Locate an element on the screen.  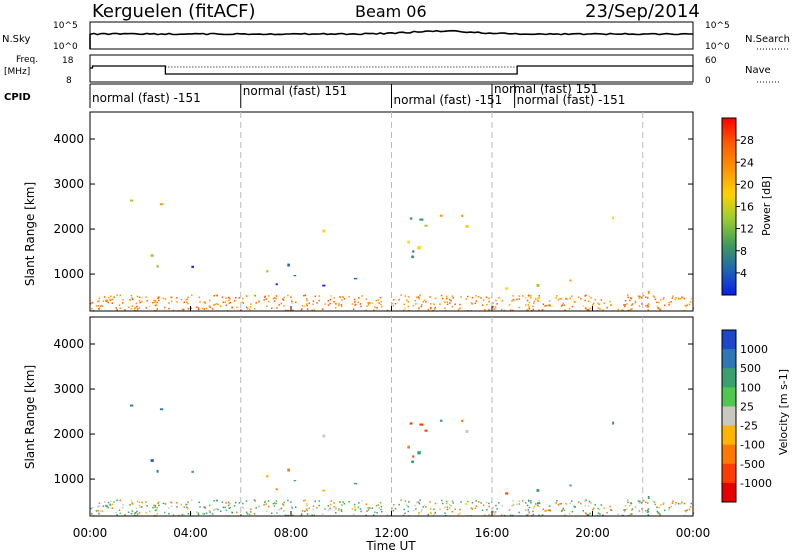
velocity-colorbar-tick-label: -25 is located at coordinates (749, 426).